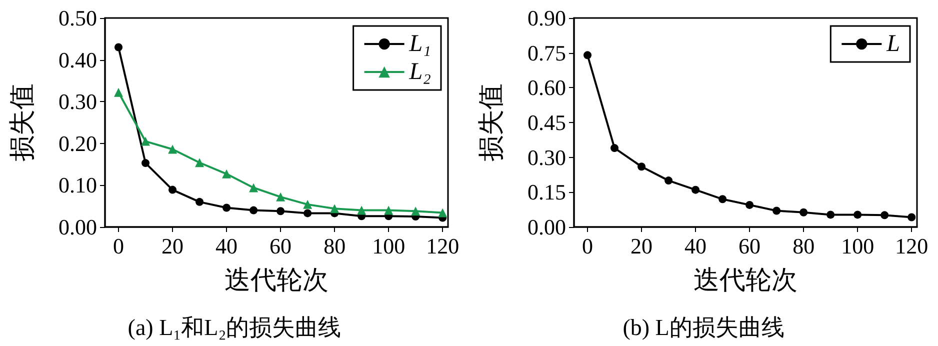 Image resolution: width=938 pixels, height=346 pixels. What do you see at coordinates (547, 122) in the screenshot?
I see `y-tick-label: 0.45` at bounding box center [547, 122].